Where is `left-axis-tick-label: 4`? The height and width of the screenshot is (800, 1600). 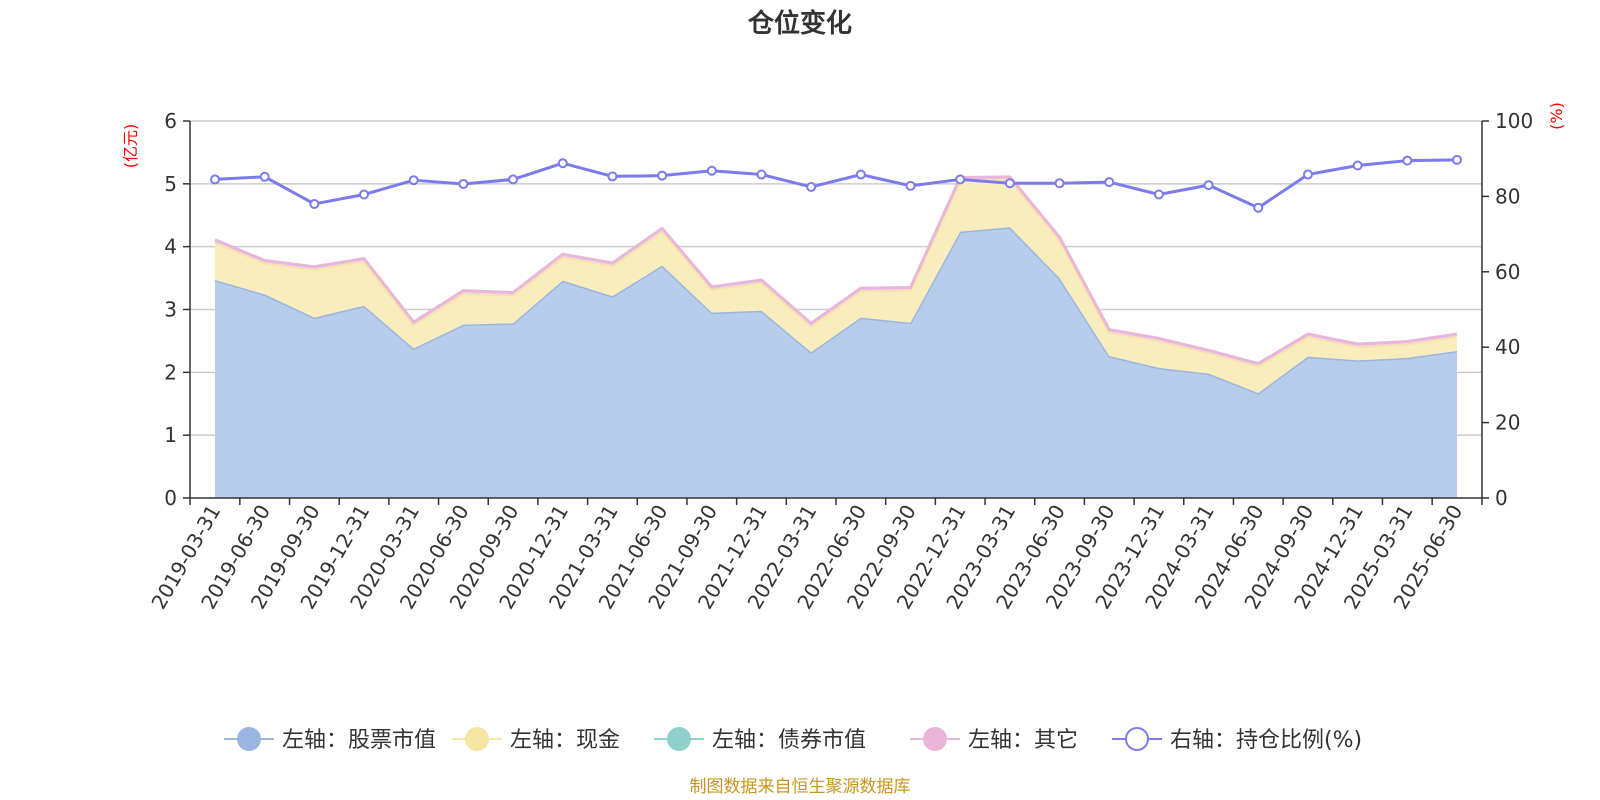 left-axis-tick-label: 4 is located at coordinates (170, 247).